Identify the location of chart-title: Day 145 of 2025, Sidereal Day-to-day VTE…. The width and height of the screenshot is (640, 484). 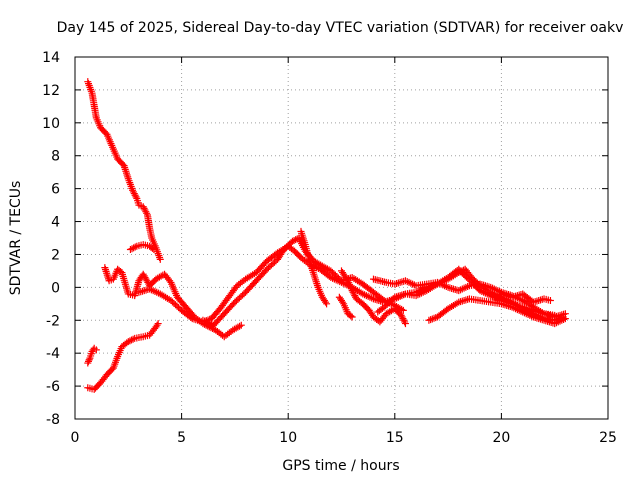
(340, 28).